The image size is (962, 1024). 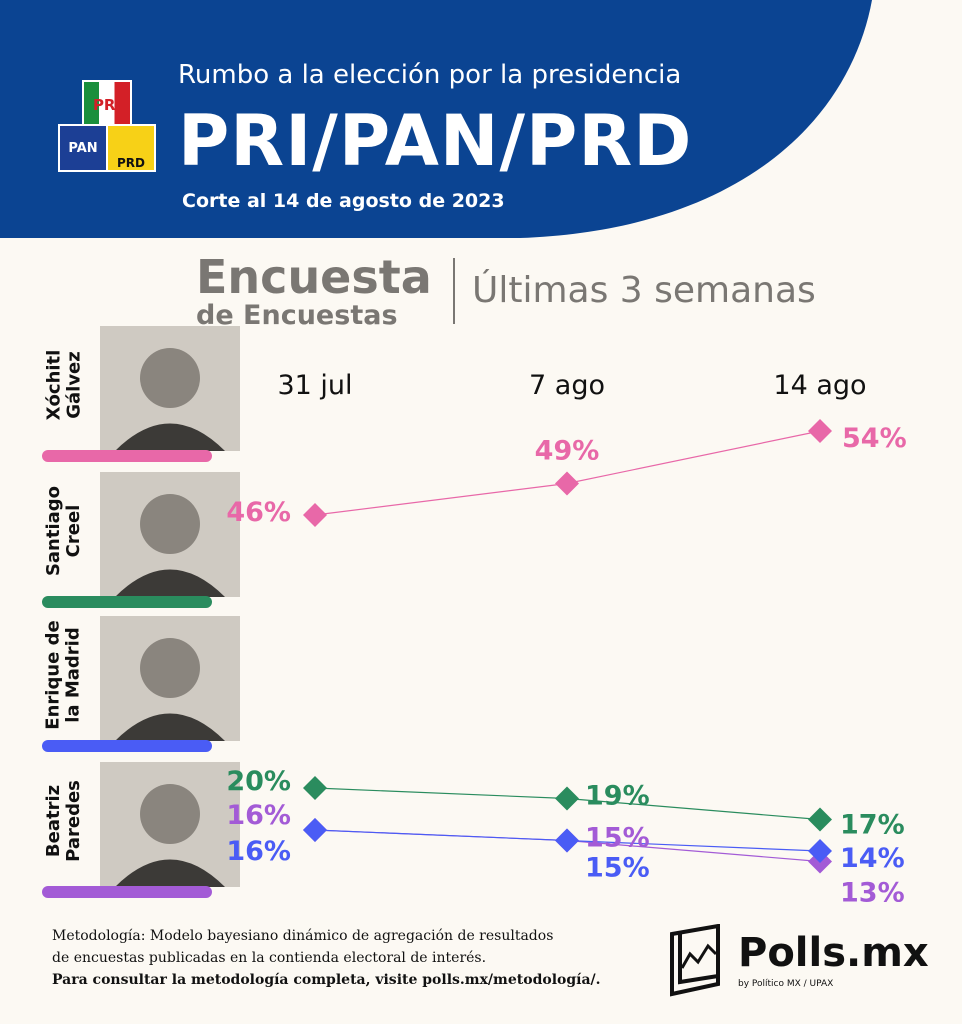 What do you see at coordinates (258, 512) in the screenshot?
I see `data-label: 46%` at bounding box center [258, 512].